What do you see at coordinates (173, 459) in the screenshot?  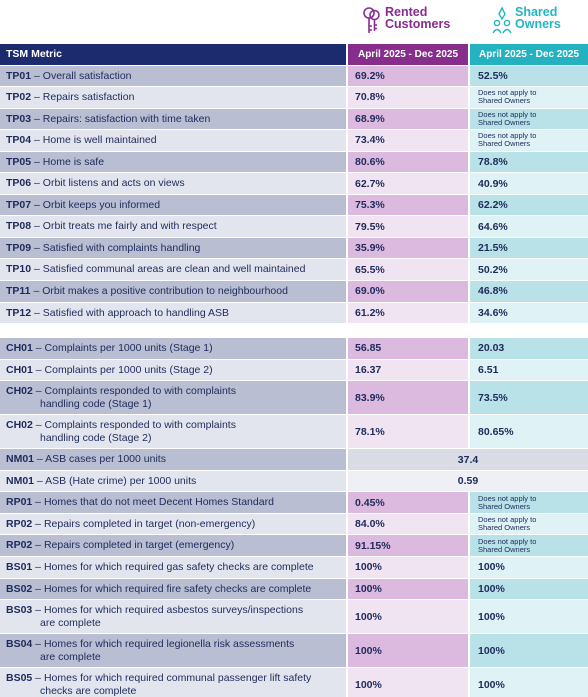 I see `metric-cell: NM01 – ASB cases per 1000 units` at bounding box center [173, 459].